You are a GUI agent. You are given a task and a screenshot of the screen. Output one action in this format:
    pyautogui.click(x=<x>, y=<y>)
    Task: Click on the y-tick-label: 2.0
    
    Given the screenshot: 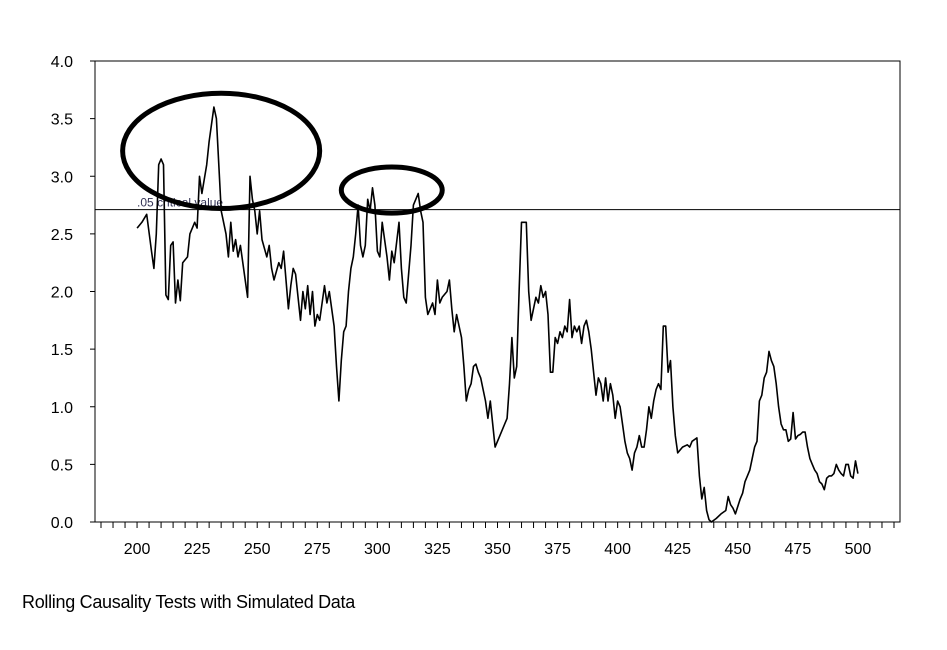 What is the action you would take?
    pyautogui.click(x=62, y=293)
    